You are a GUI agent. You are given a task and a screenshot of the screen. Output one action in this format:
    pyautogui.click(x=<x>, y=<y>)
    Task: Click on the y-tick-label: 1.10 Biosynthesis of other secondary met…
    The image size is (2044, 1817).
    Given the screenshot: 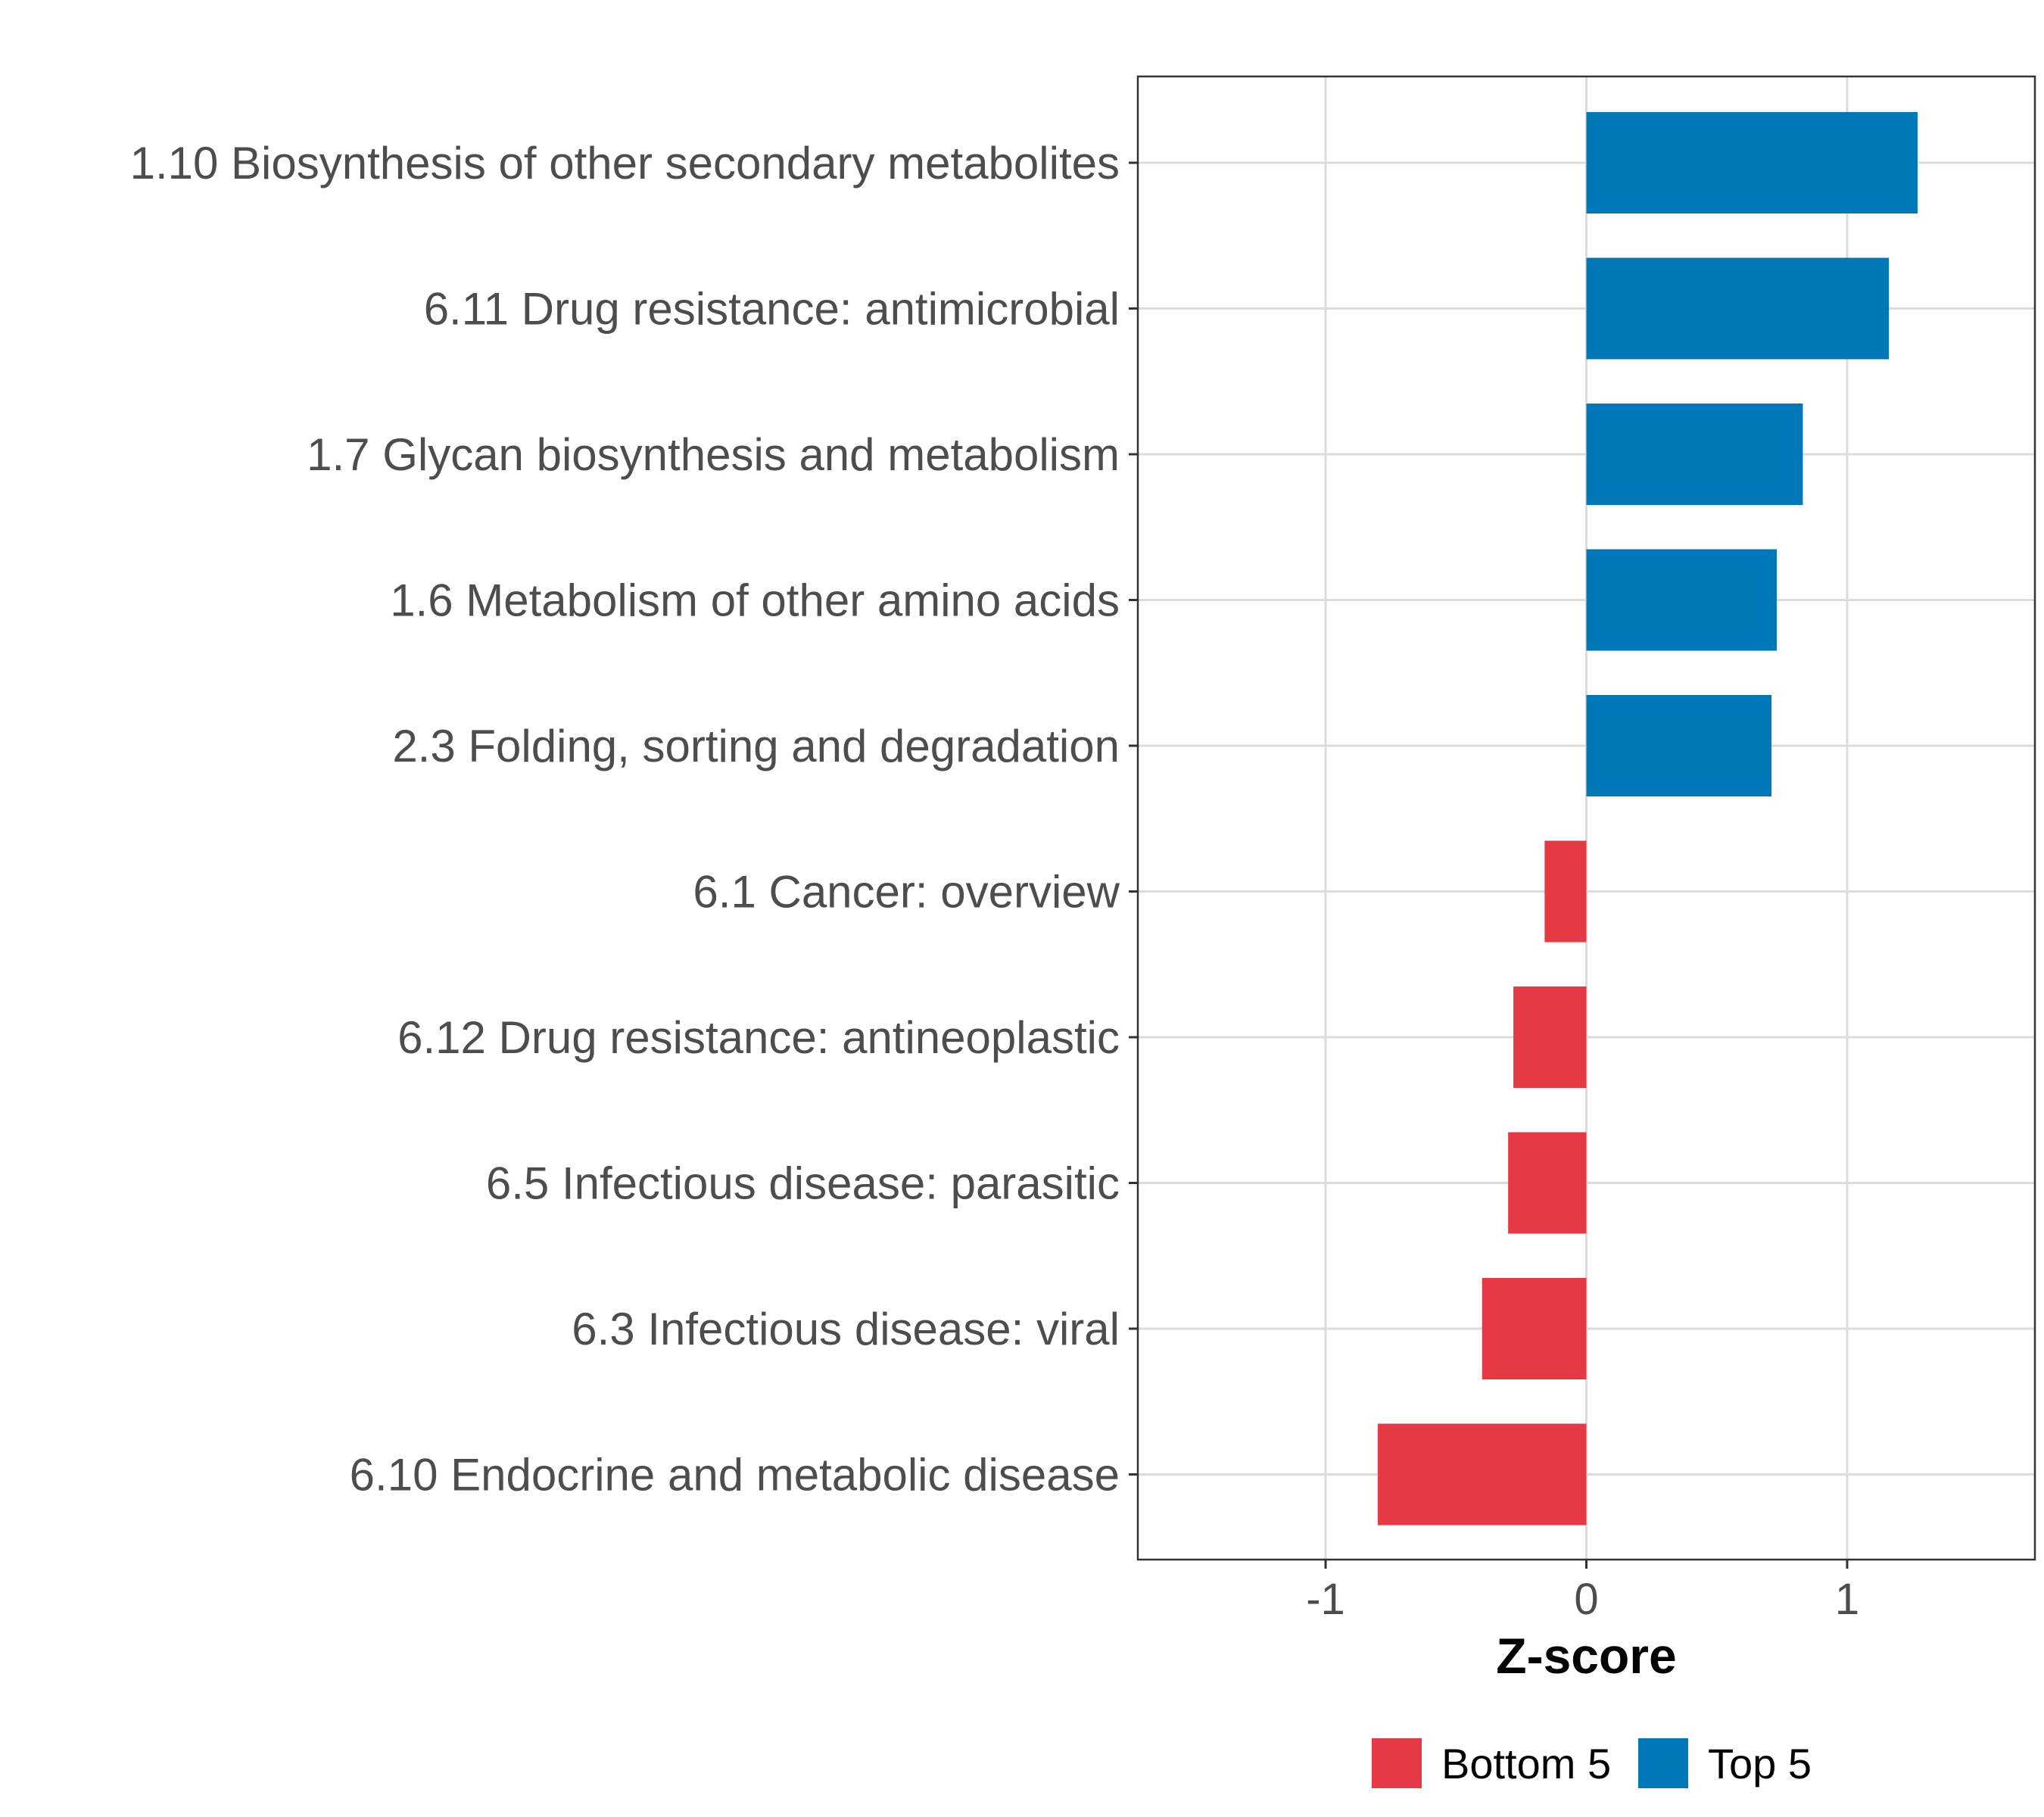 What is the action you would take?
    pyautogui.click(x=625, y=163)
    